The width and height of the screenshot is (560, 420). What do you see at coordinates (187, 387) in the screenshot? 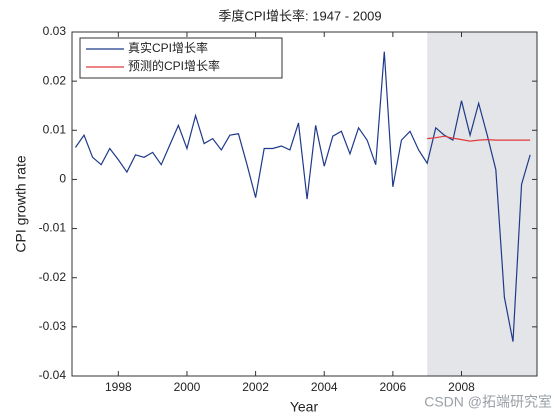
I see `x-tick-label: 2000` at bounding box center [187, 387].